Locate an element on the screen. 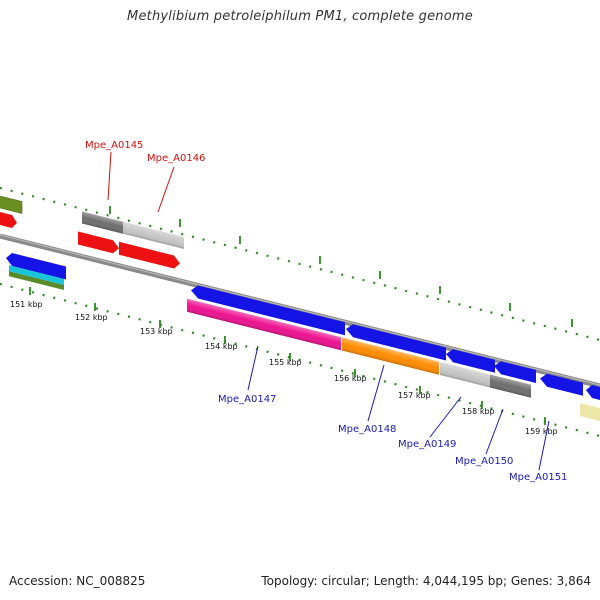 The width and height of the screenshot is (600, 600). leader-line-a0149 is located at coordinates (445, 417).